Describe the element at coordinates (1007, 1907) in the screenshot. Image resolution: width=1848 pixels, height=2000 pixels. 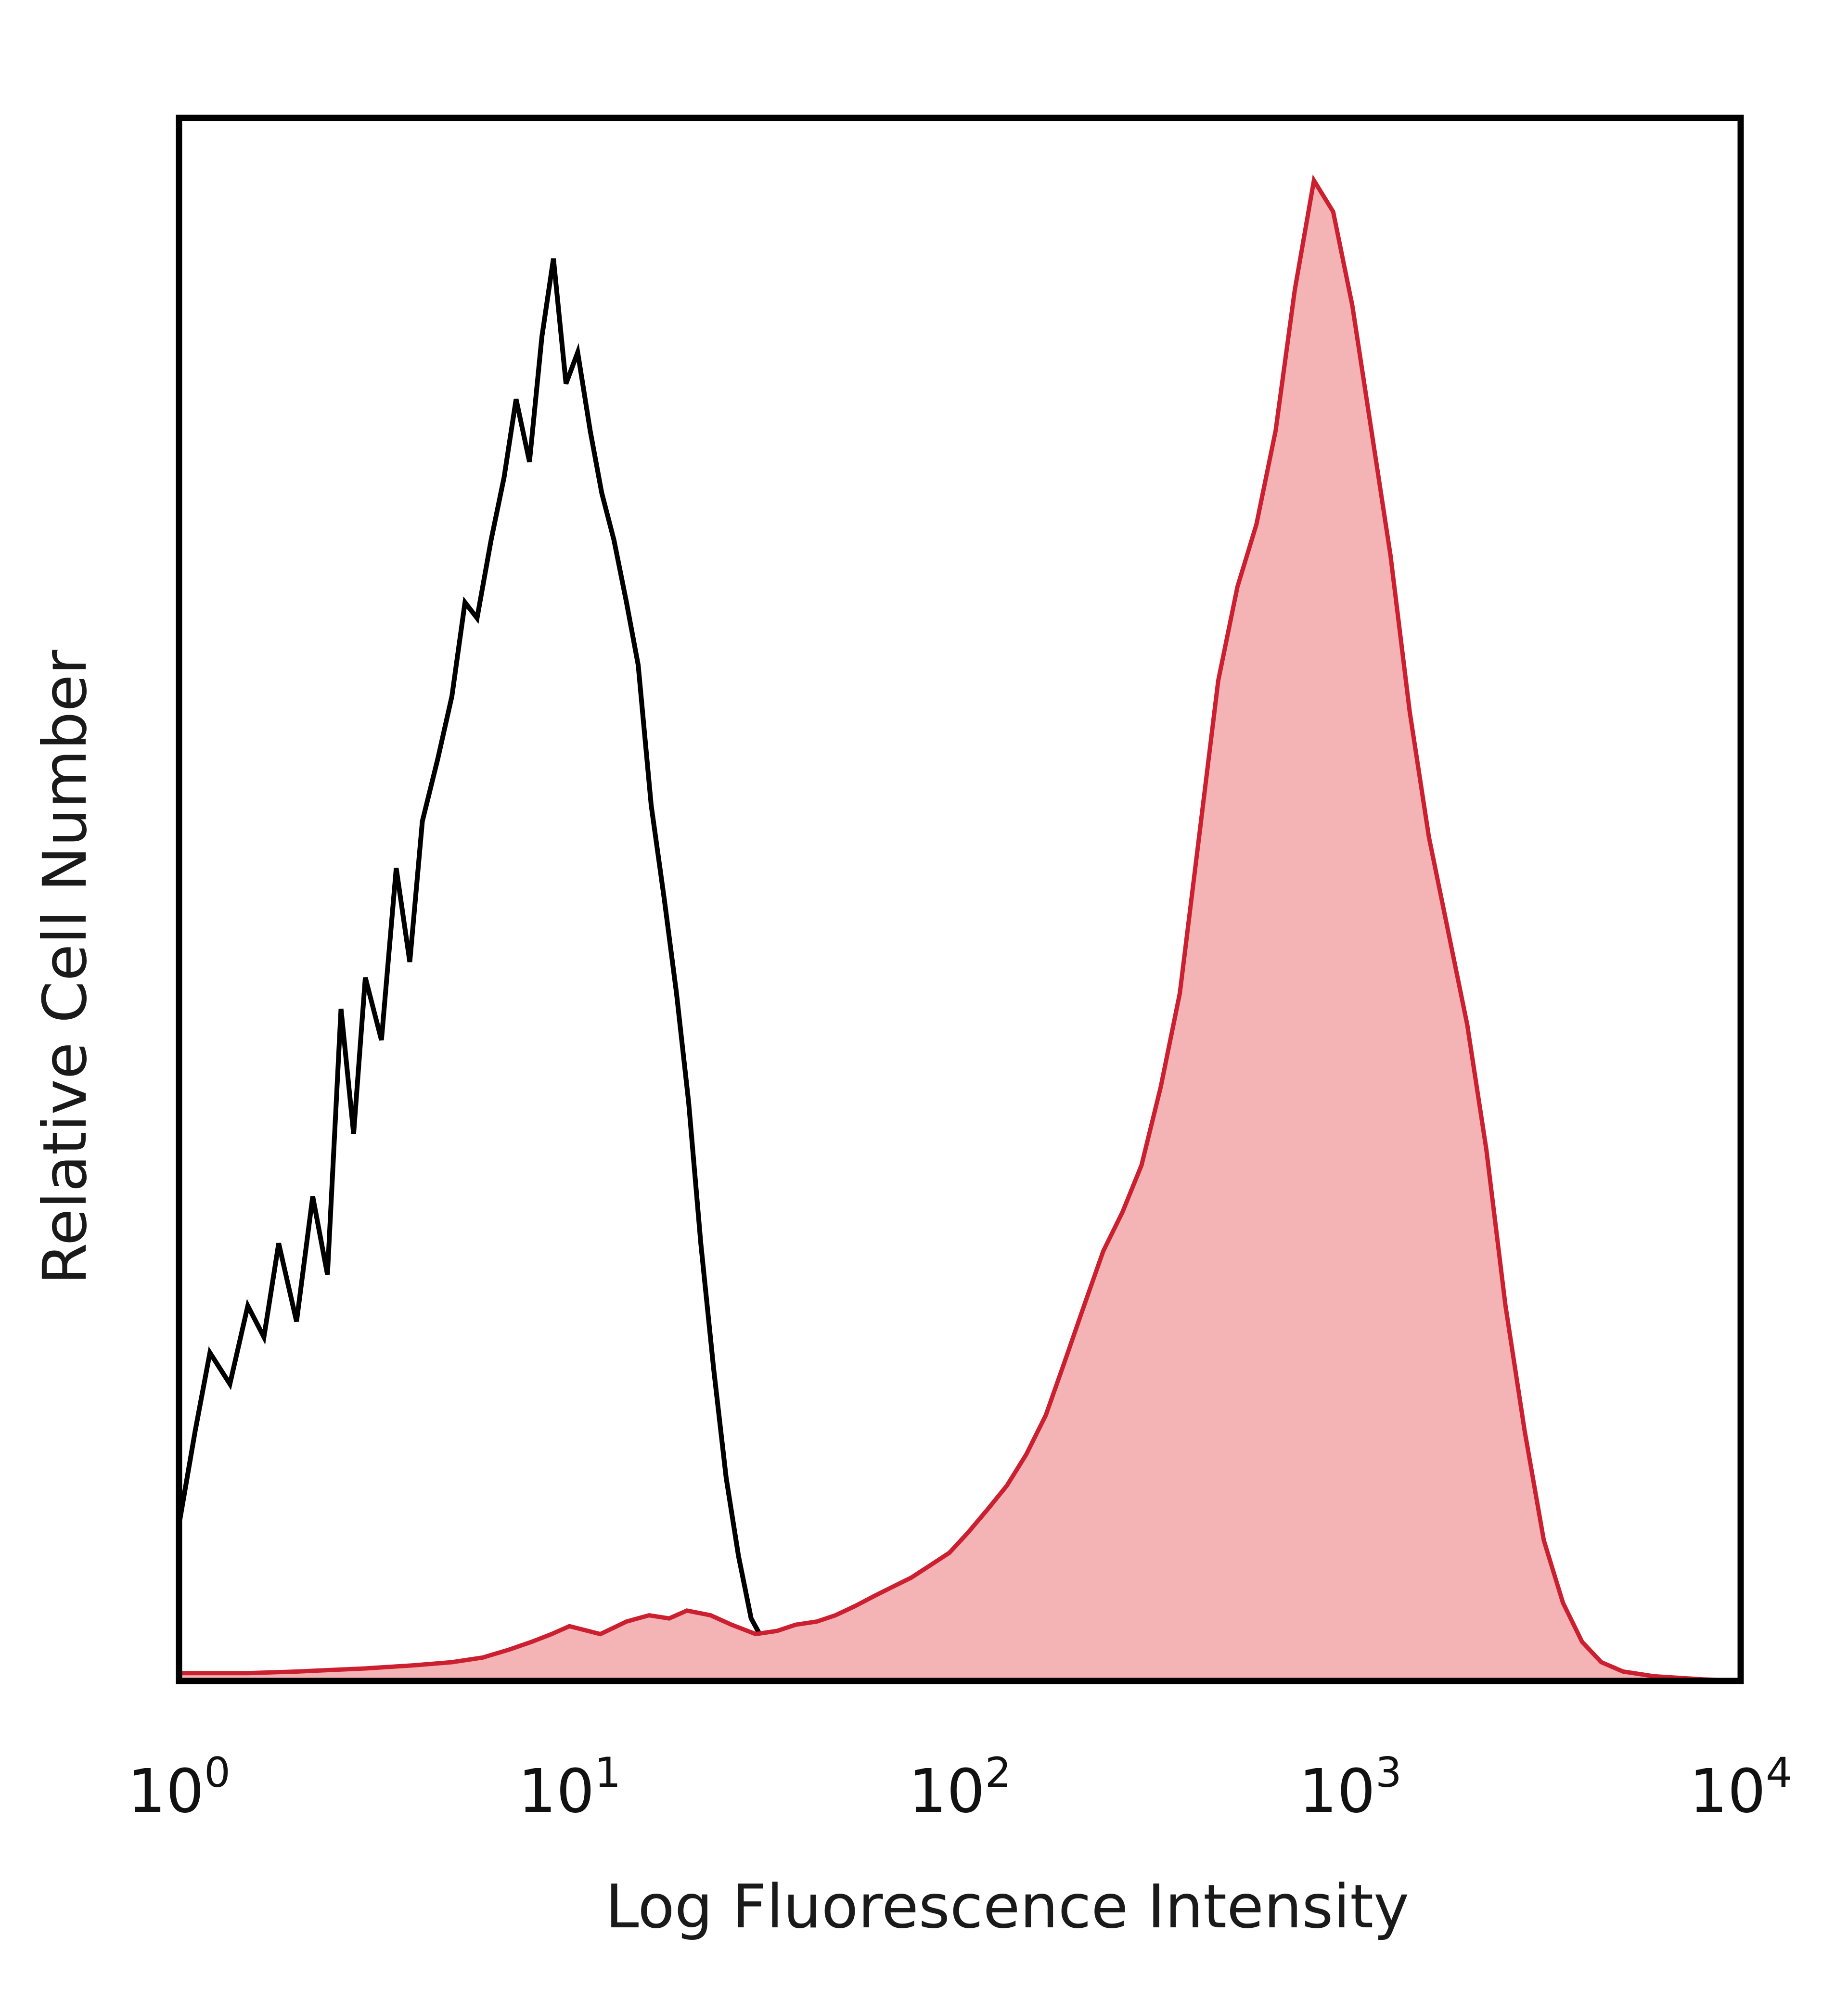
I see `x-axis-title: Log Fluorescence Intensity` at that location.